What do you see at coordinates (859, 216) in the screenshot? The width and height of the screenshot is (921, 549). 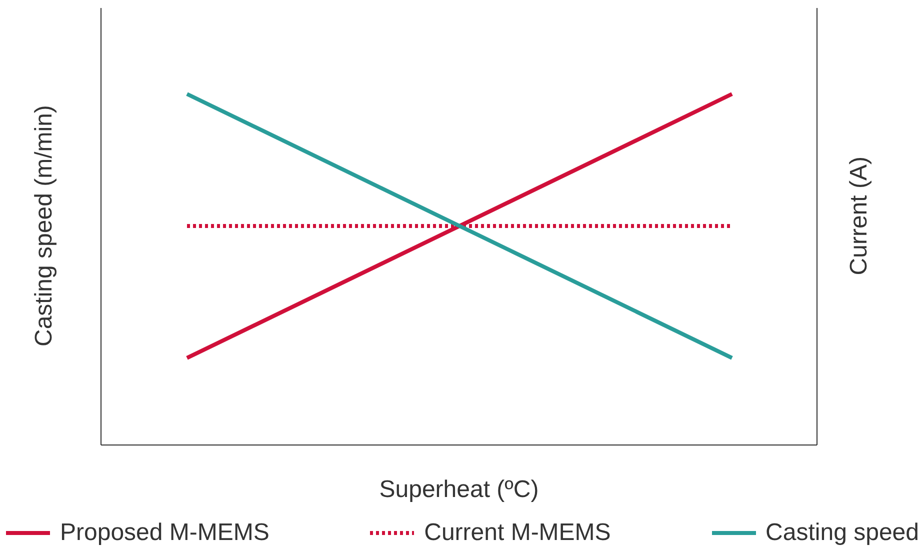 I see `y2-axis-title: Current (A)` at bounding box center [859, 216].